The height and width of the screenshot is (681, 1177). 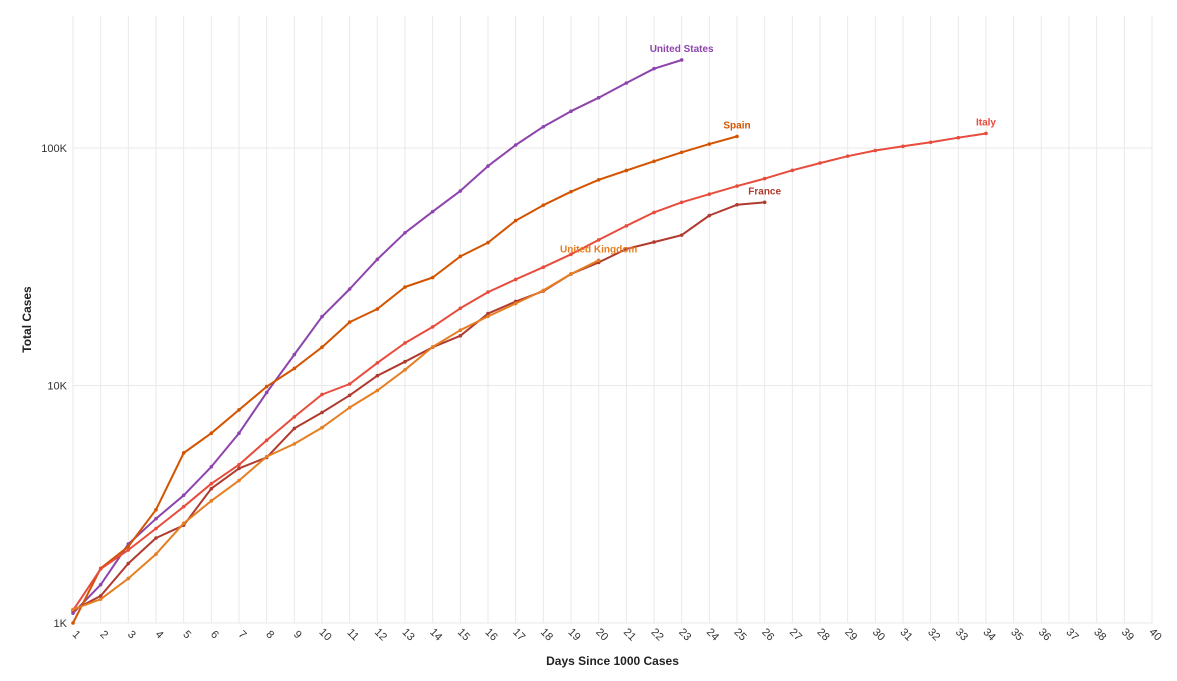 I want to click on x-tick-label: 31, so click(x=906, y=634).